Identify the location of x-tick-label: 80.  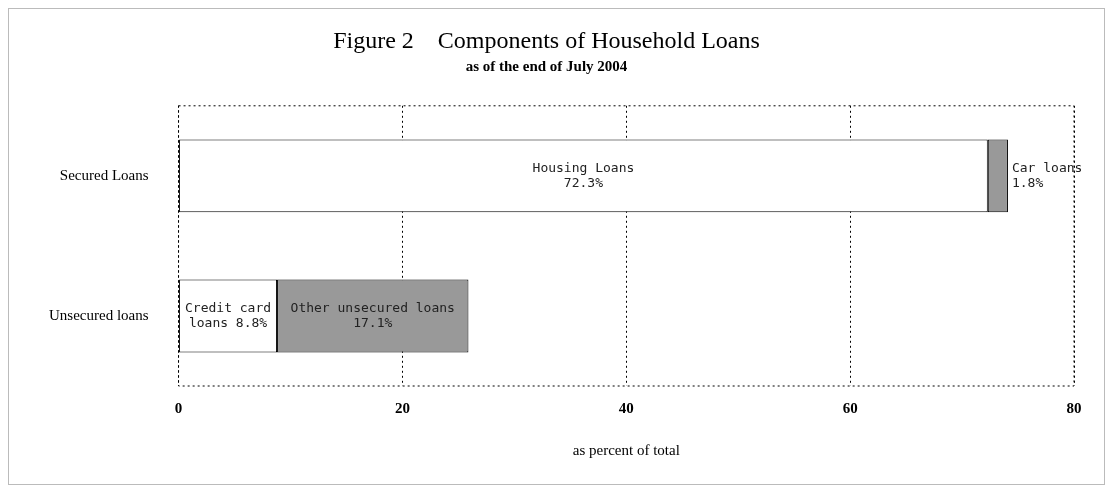
(1074, 407).